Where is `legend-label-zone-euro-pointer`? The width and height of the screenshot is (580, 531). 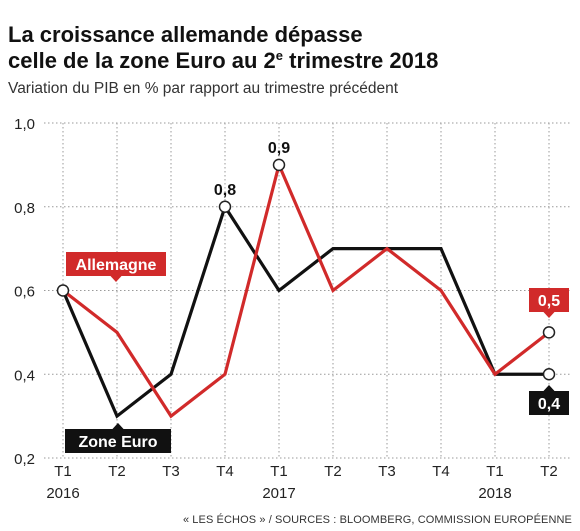 legend-label-zone-euro-pointer is located at coordinates (118, 426).